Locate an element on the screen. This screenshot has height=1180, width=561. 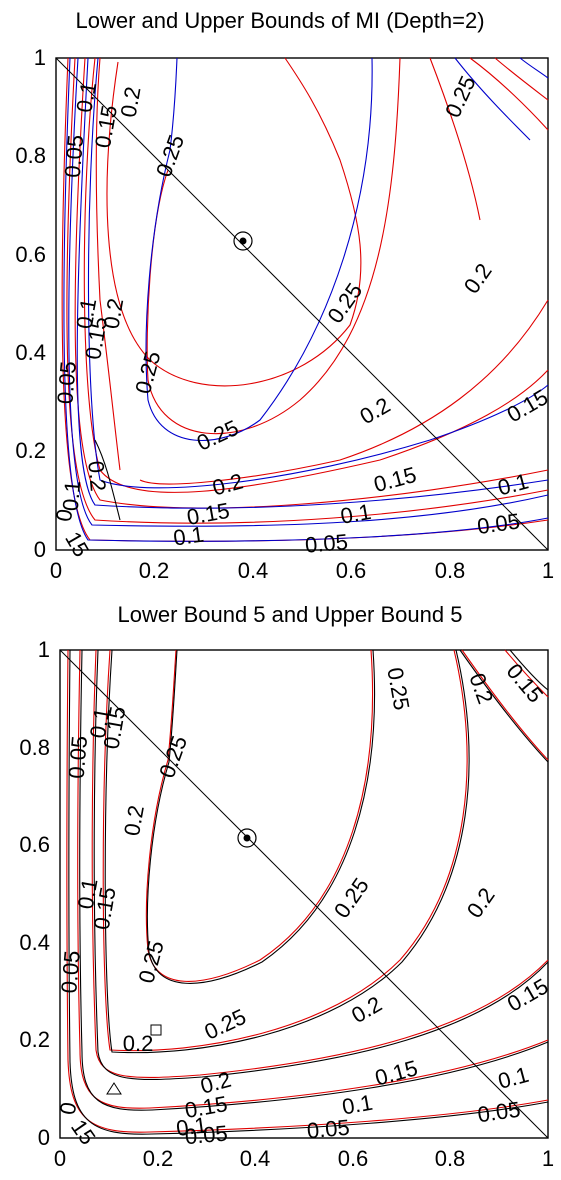
chart-2-y-axis: 1 0.8 0.6 0.4 0.2 0 is located at coordinates (34, 893).